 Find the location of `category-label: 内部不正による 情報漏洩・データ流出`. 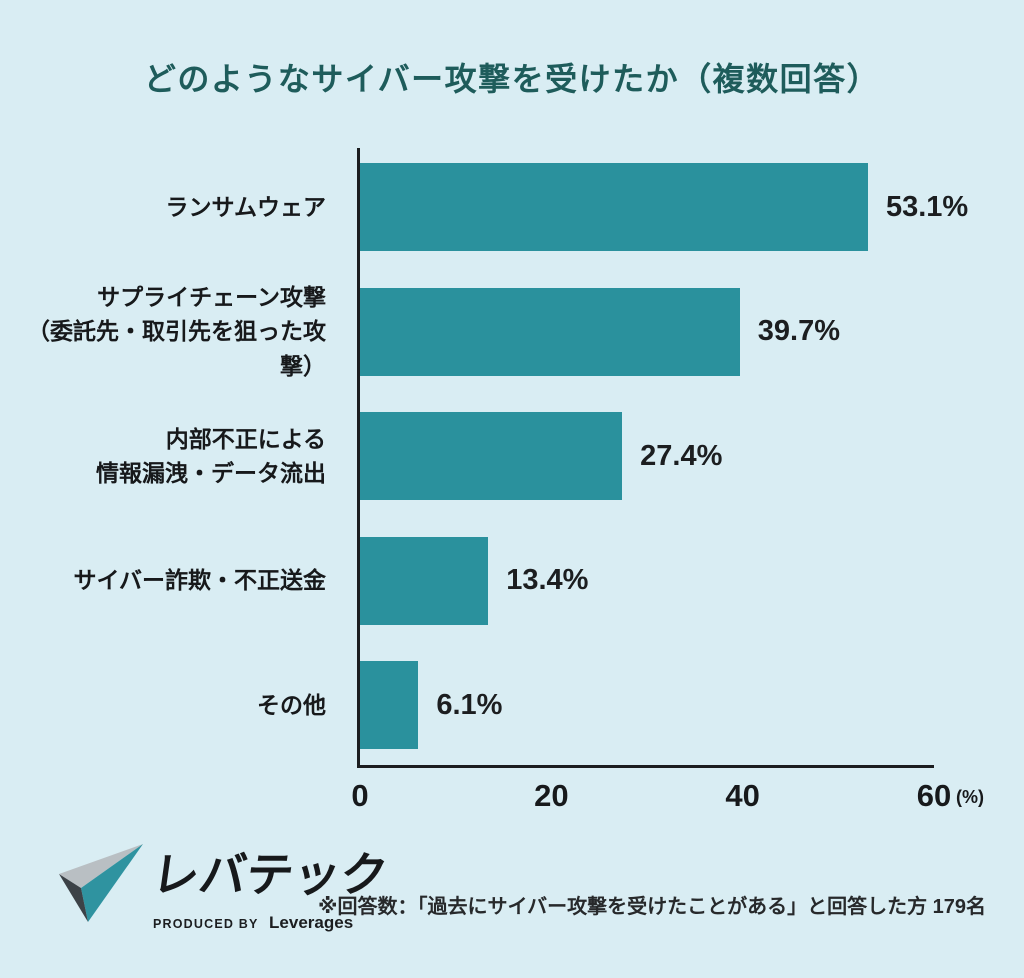

category-label: 内部不正による 情報漏洩・データ流出 is located at coordinates (211, 456).